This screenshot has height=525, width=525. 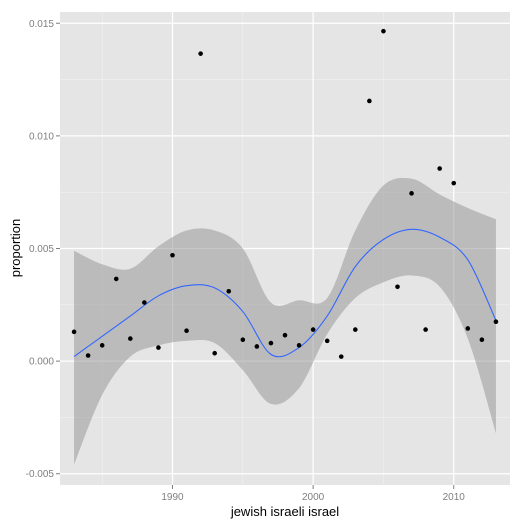 What do you see at coordinates (172, 497) in the screenshot?
I see `x-tick-label: 1990` at bounding box center [172, 497].